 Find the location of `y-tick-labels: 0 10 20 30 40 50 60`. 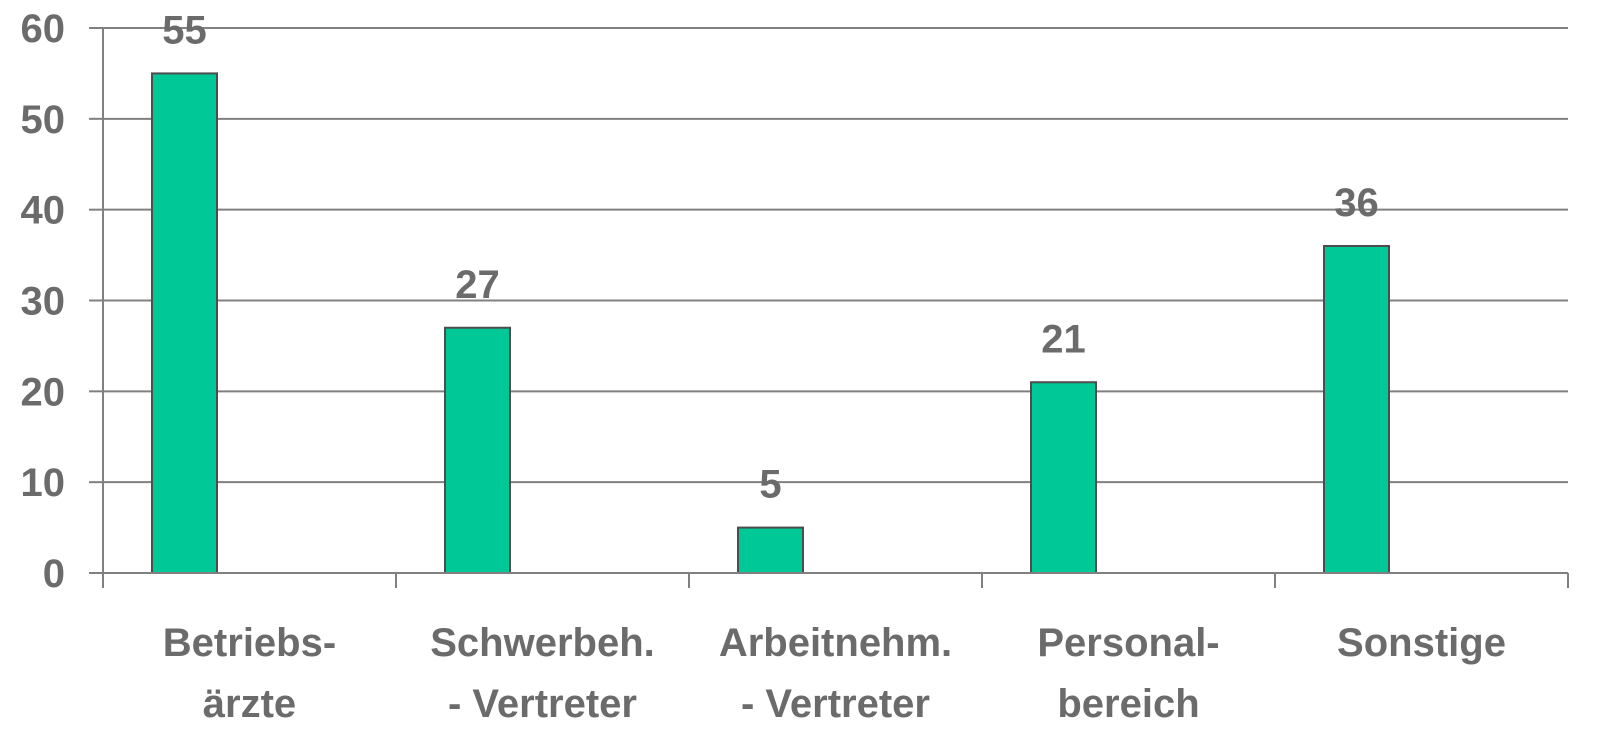

y-tick-labels: 0 10 20 30 40 50 60 is located at coordinates (43, 301).